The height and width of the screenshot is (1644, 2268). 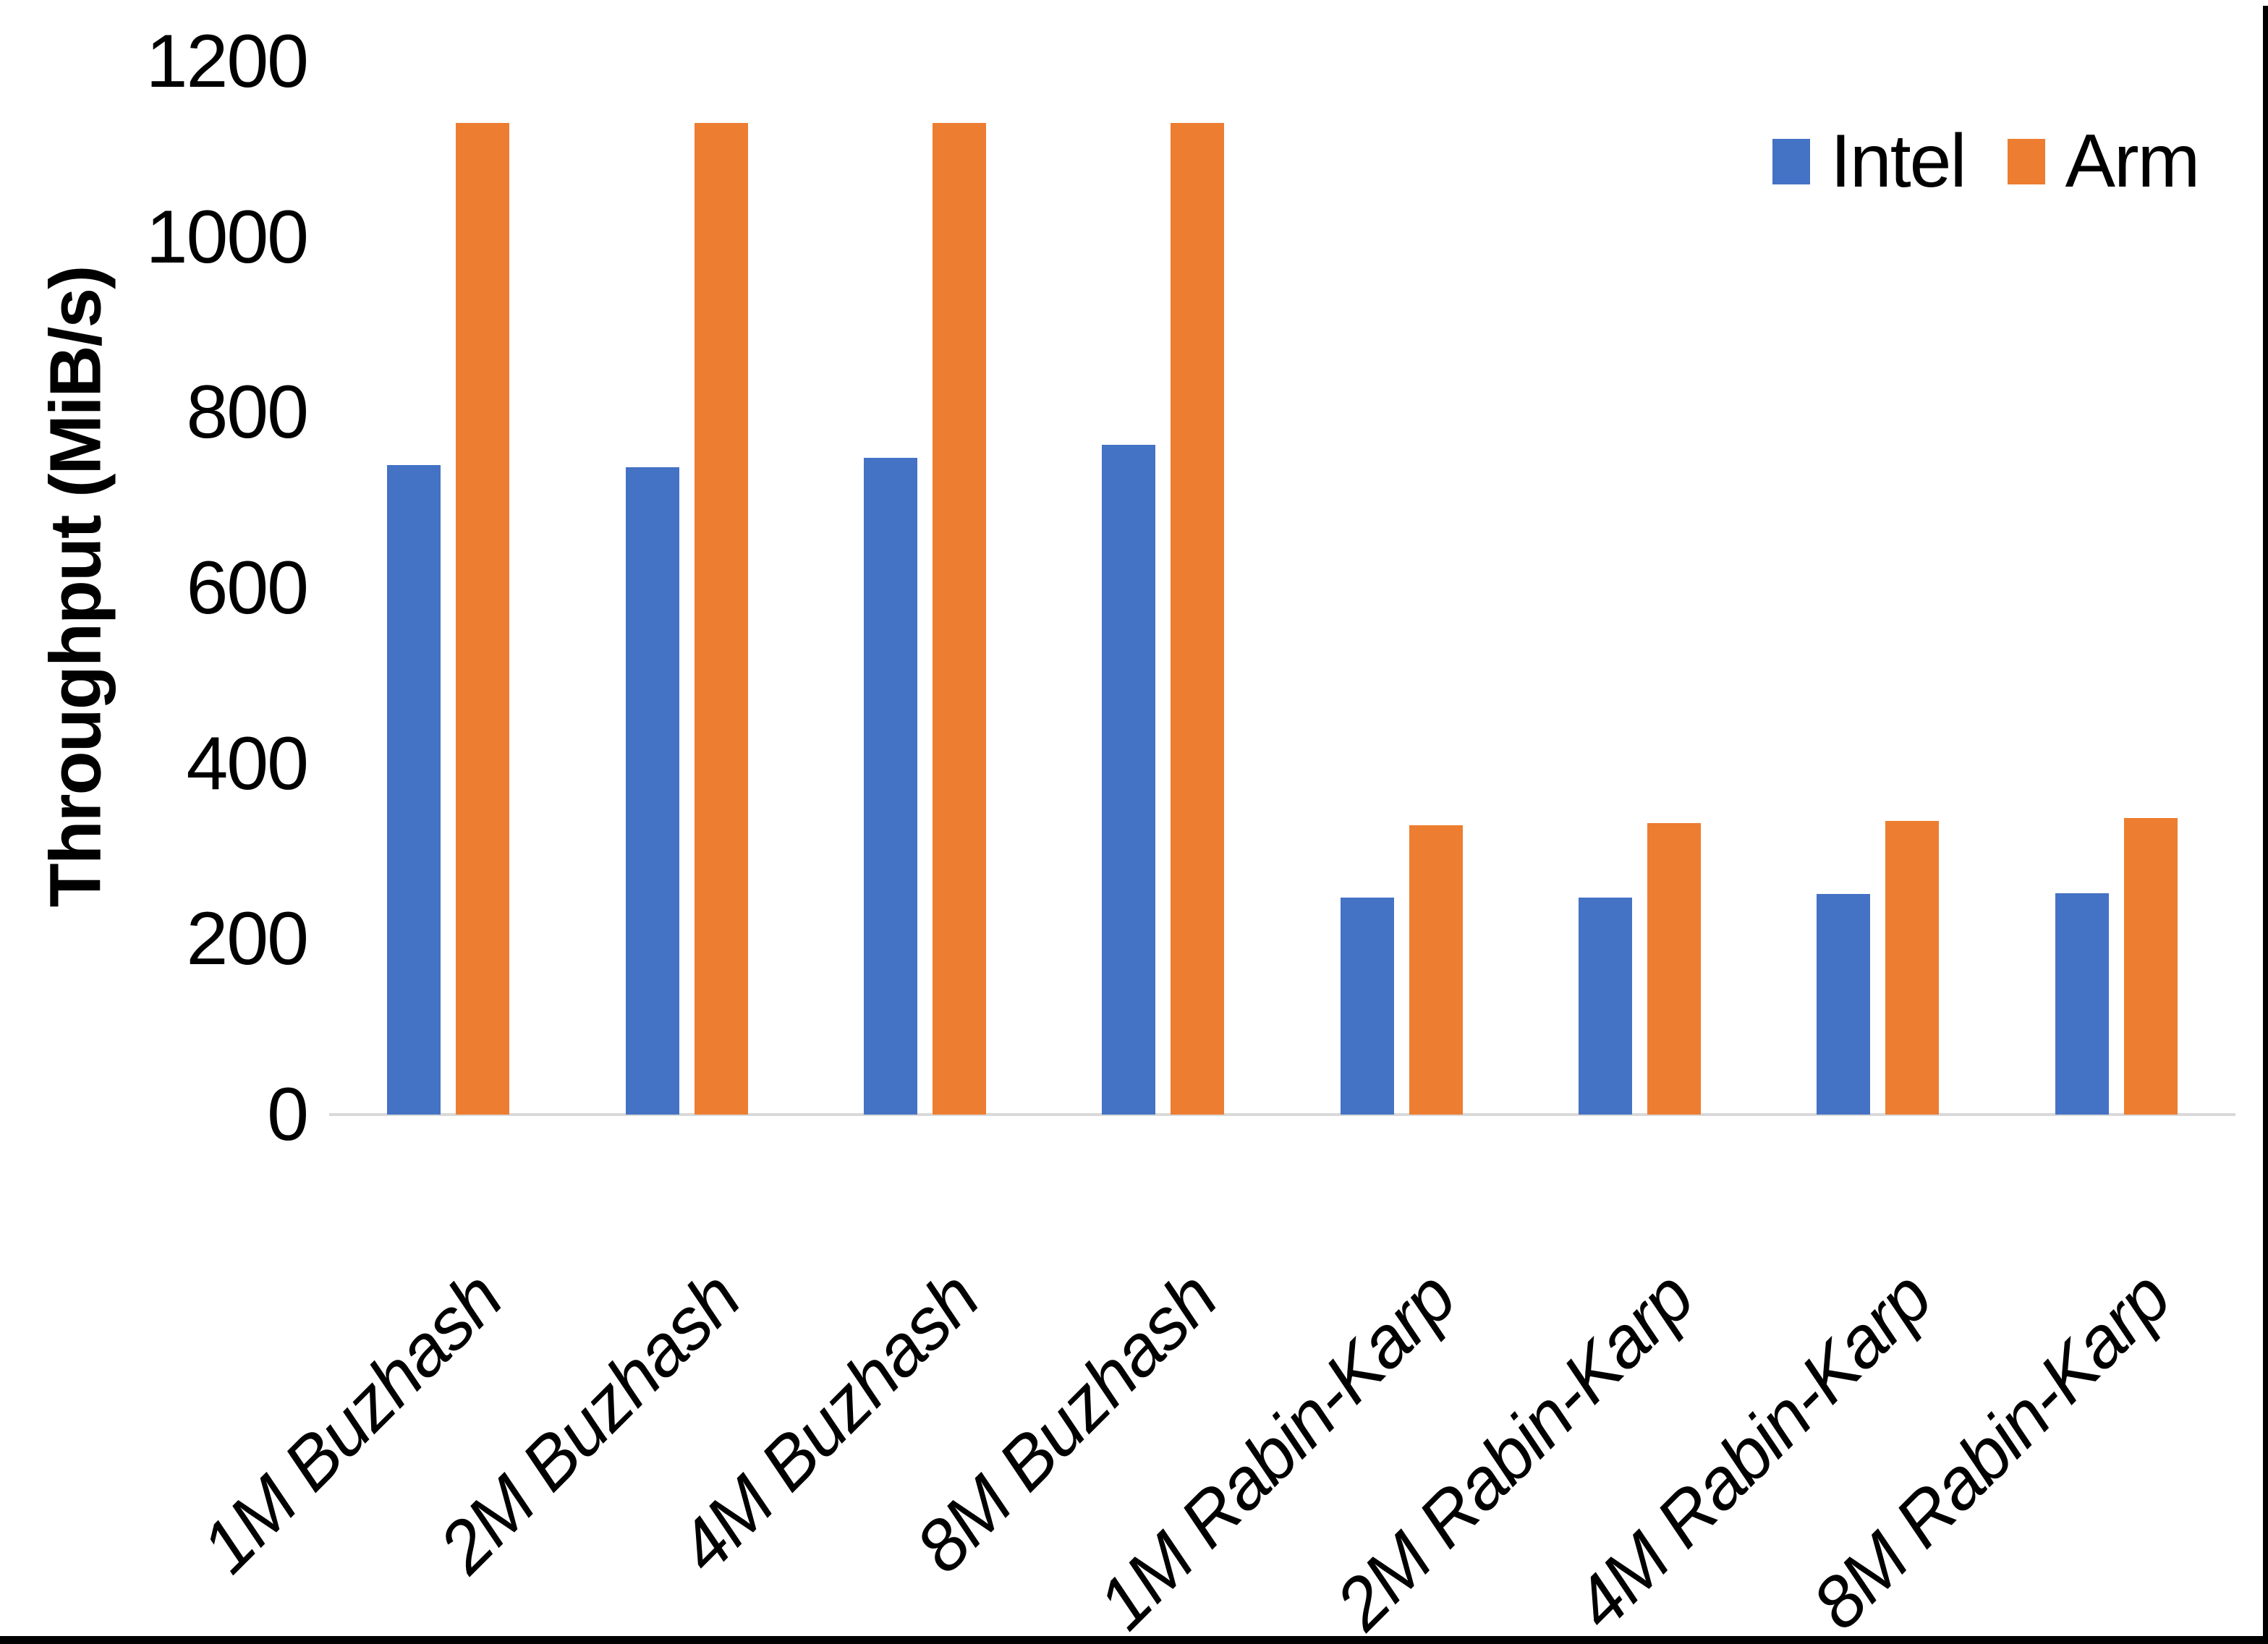 What do you see at coordinates (1198, 619) in the screenshot?
I see `bar-arm-8m-buzhash` at bounding box center [1198, 619].